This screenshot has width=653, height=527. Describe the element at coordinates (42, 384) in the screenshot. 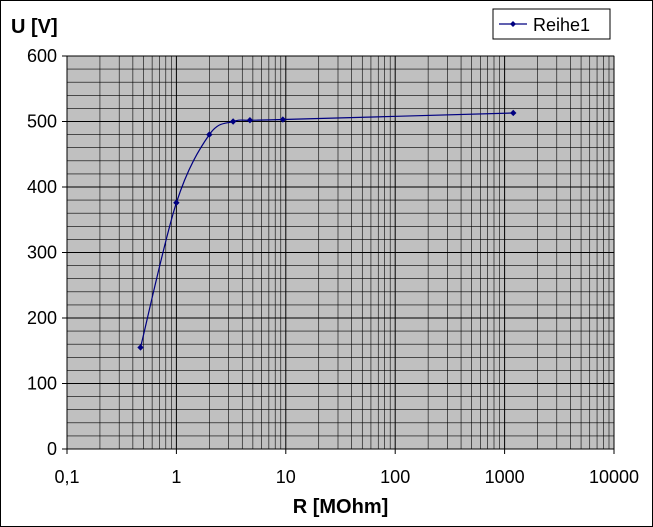

I see `y-tick-label: 100` at that location.